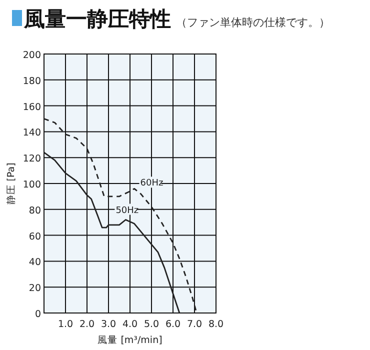 The width and height of the screenshot is (370, 350). Describe the element at coordinates (152, 324) in the screenshot. I see `x-tick-label: 5.0` at that location.